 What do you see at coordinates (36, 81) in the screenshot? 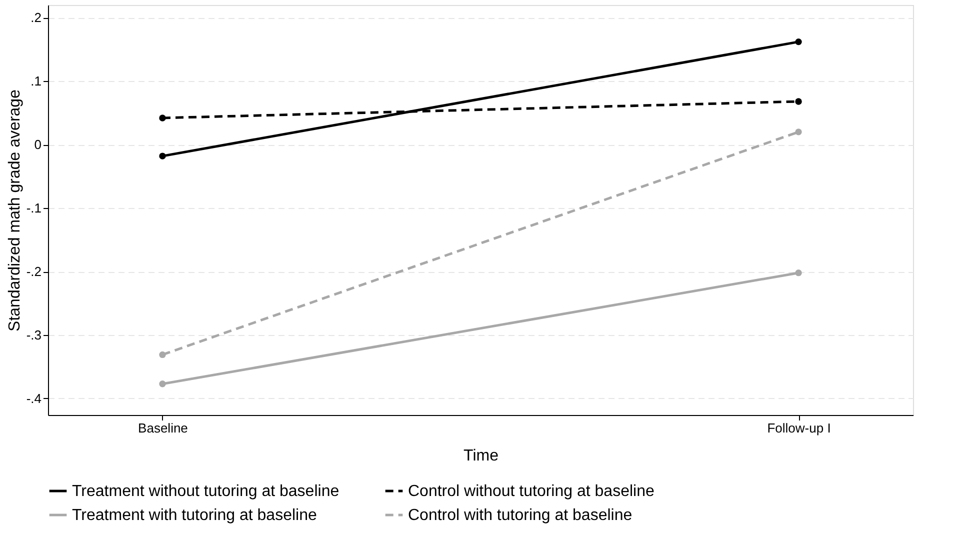
I see `y-tick-label: .1` at bounding box center [36, 81].